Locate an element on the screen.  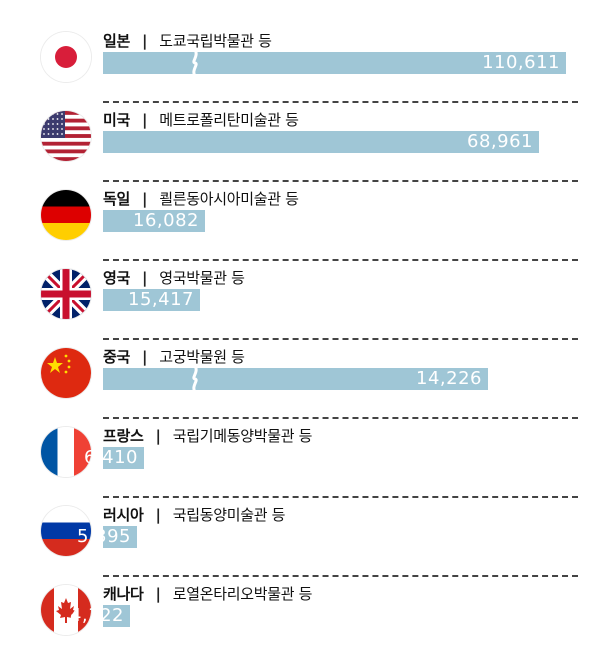
country-name: 미국 is located at coordinates (117, 120).